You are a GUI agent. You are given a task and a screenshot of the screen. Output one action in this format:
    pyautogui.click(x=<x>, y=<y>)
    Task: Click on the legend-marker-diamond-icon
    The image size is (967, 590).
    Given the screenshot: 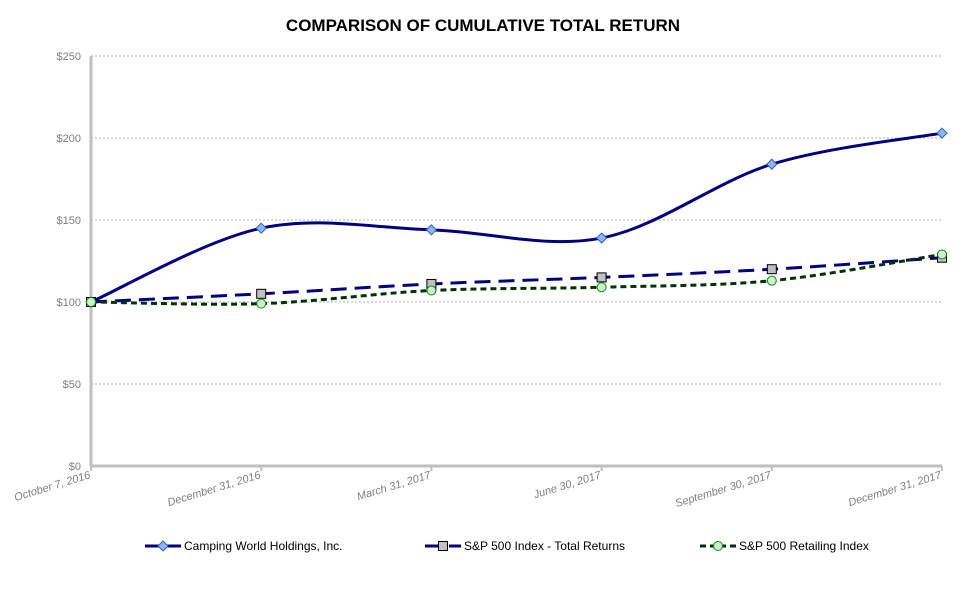 What is the action you would take?
    pyautogui.click(x=163, y=546)
    